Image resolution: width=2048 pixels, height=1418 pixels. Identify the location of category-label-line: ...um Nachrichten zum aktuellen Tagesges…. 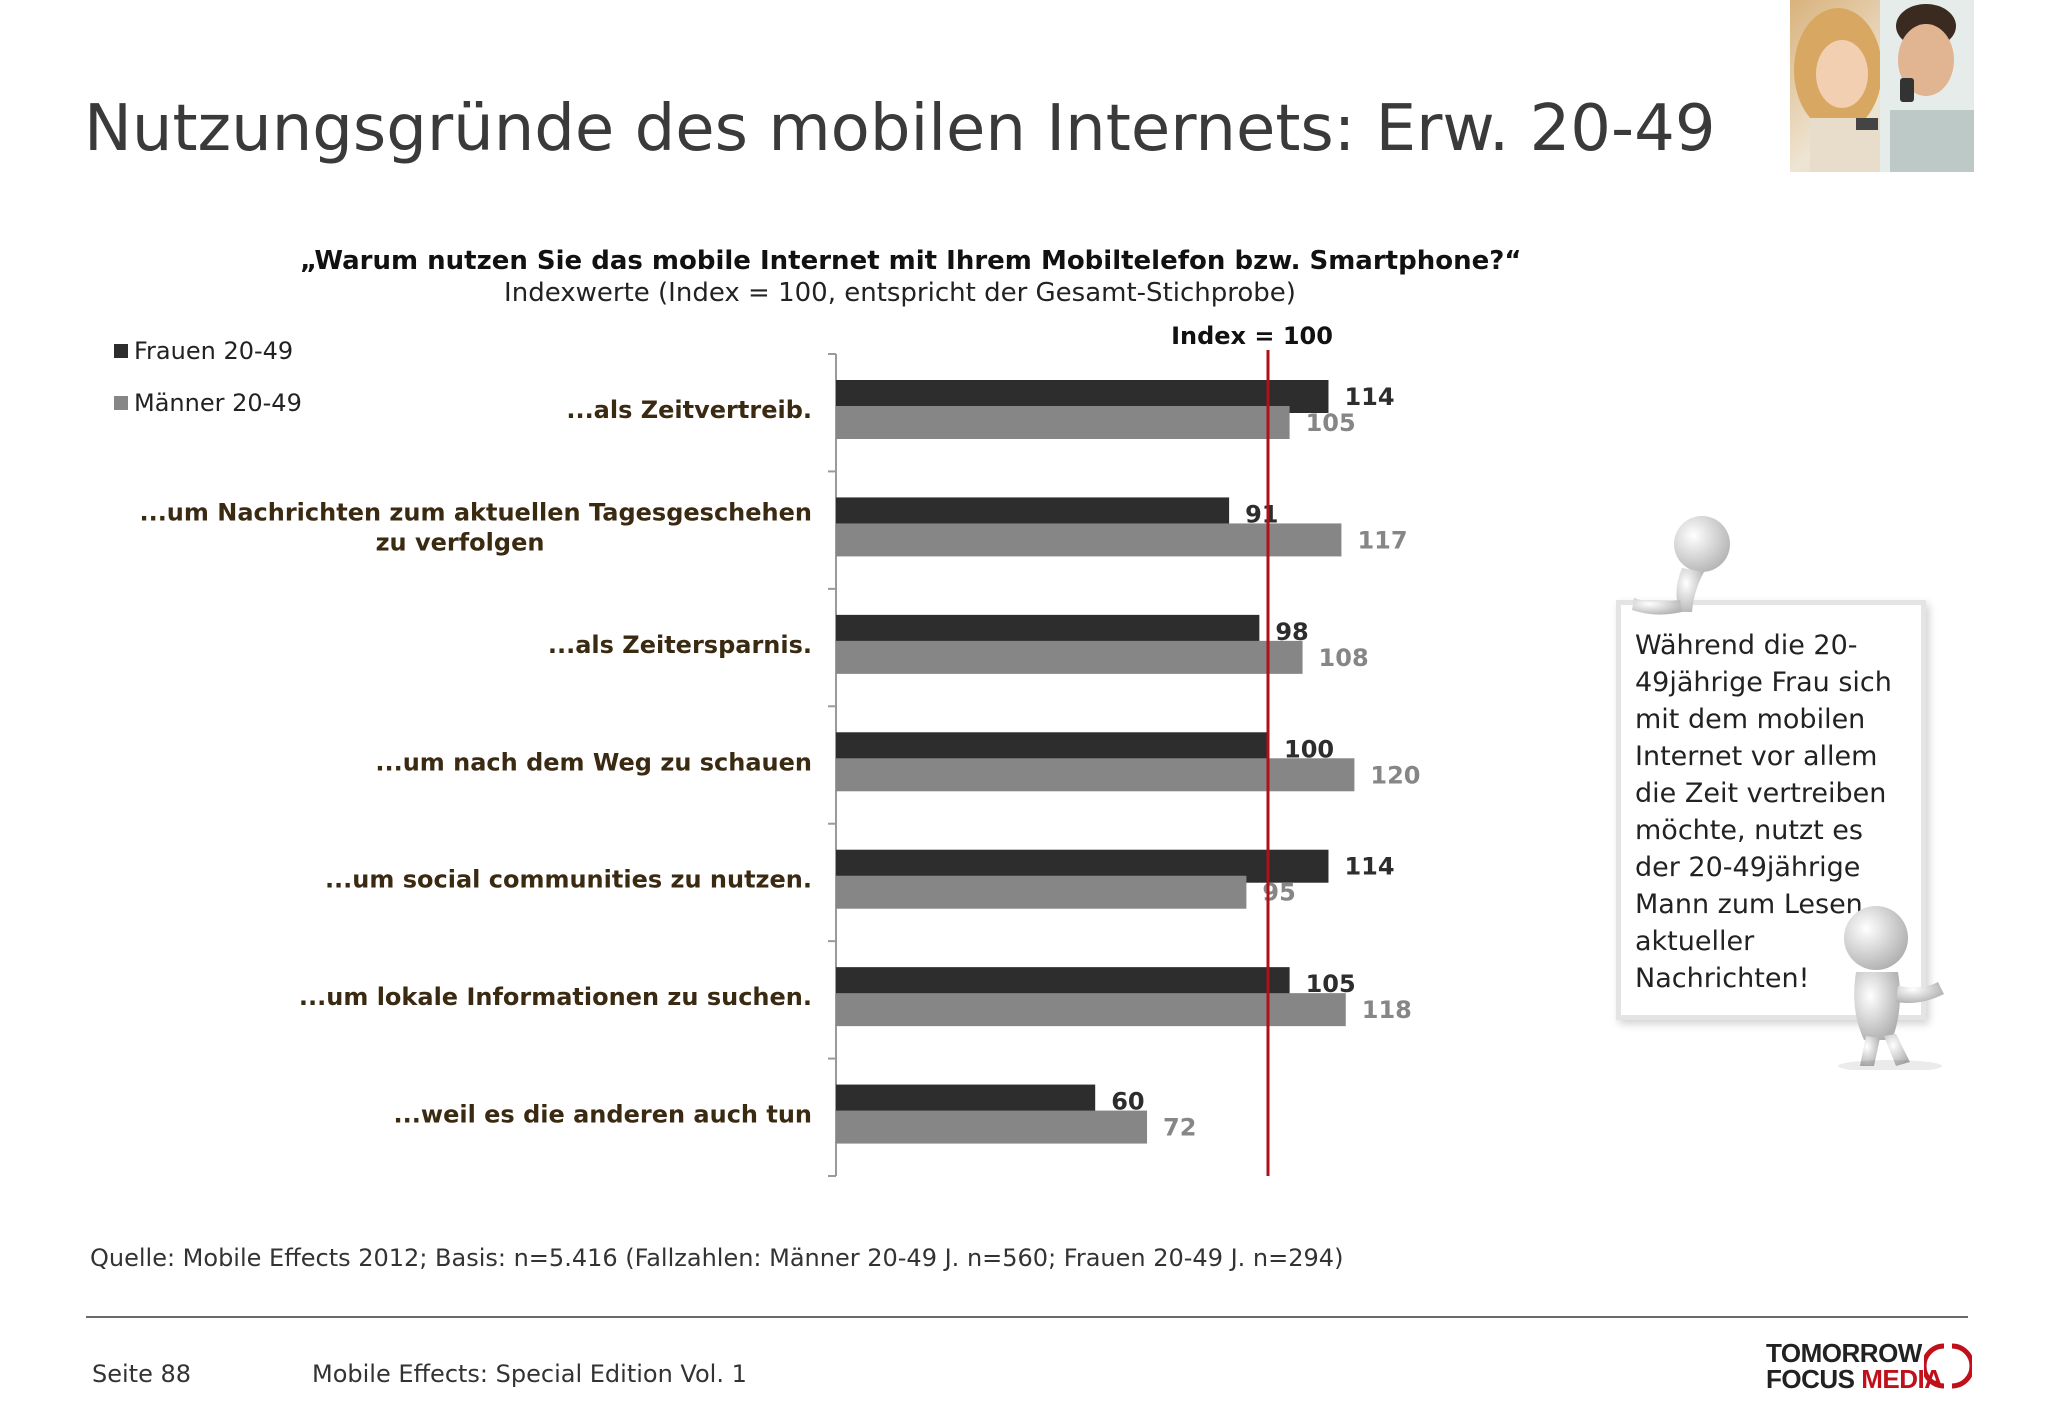
(475, 512).